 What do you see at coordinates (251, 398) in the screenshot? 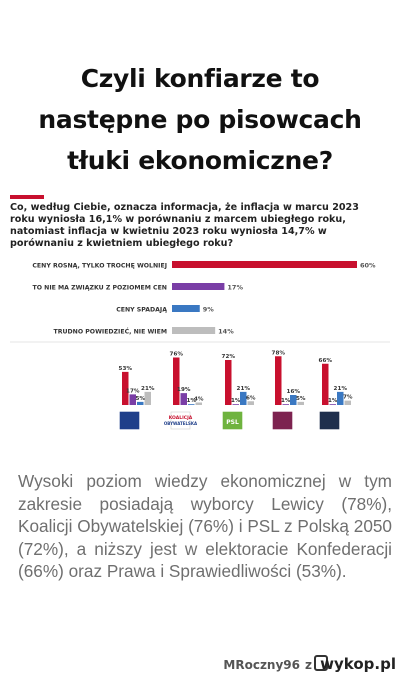
I see `party-value-label: 6%` at bounding box center [251, 398].